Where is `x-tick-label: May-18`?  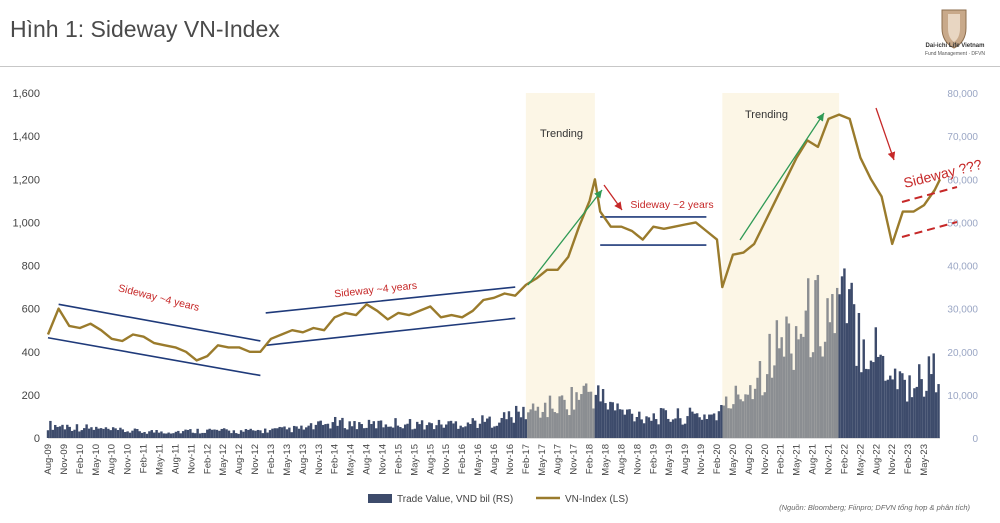
x-tick-label: May-18 is located at coordinates (606, 460).